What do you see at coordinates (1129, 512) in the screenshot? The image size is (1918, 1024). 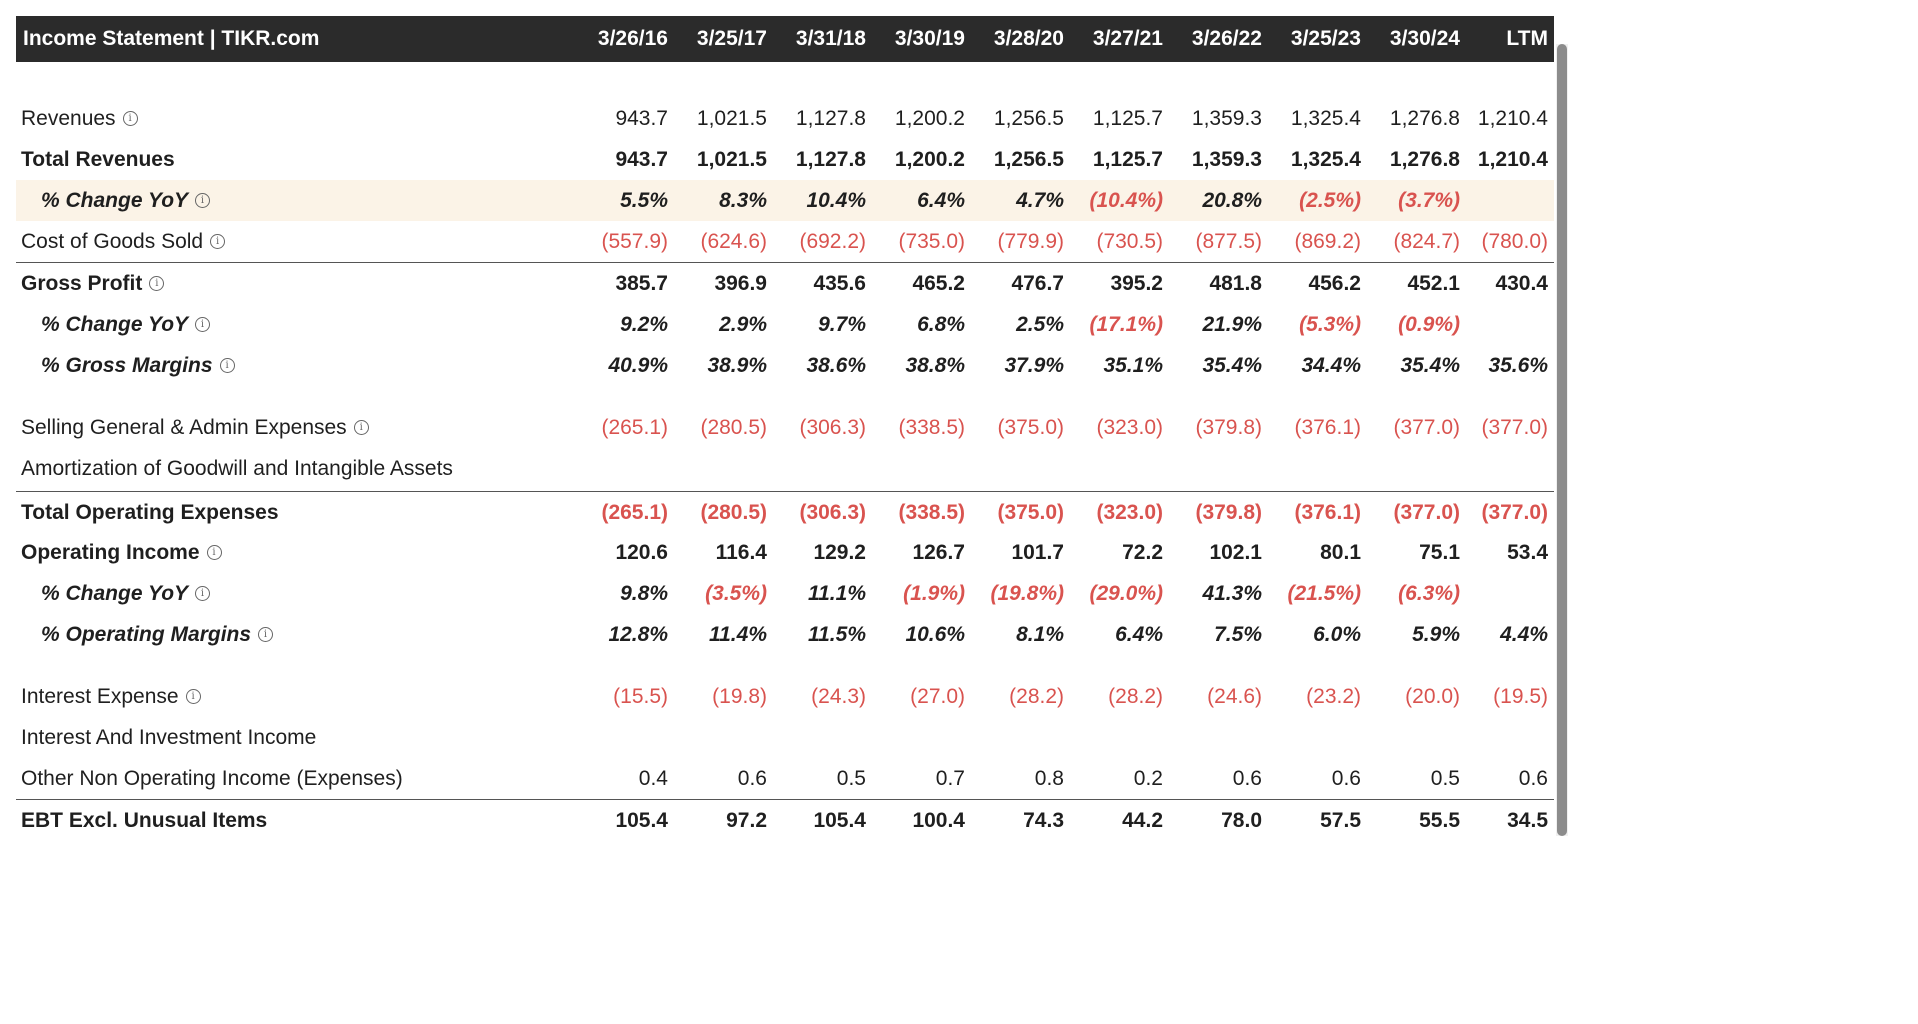 I see `table-cell: (323.0)` at bounding box center [1129, 512].